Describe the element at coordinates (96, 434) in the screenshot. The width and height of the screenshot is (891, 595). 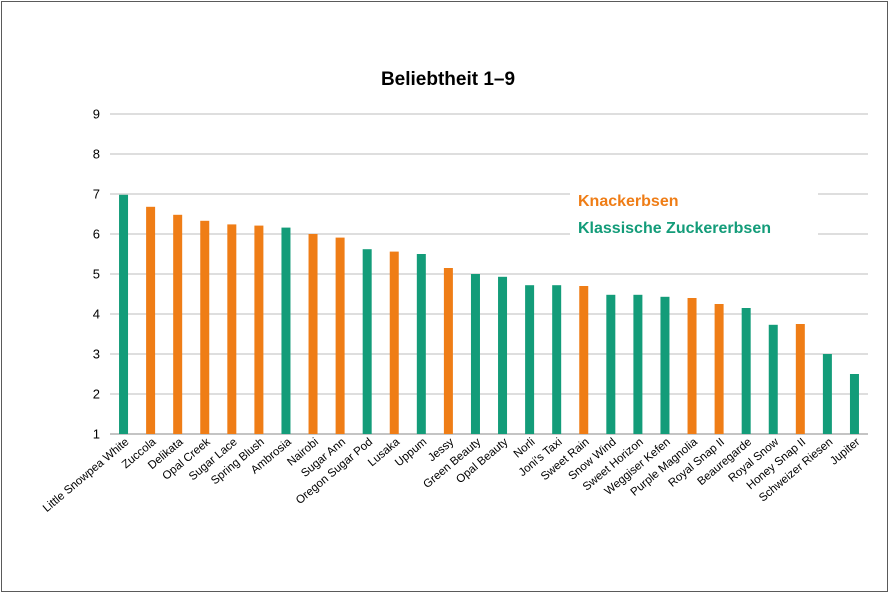
I see `y-tick-label: 1` at that location.